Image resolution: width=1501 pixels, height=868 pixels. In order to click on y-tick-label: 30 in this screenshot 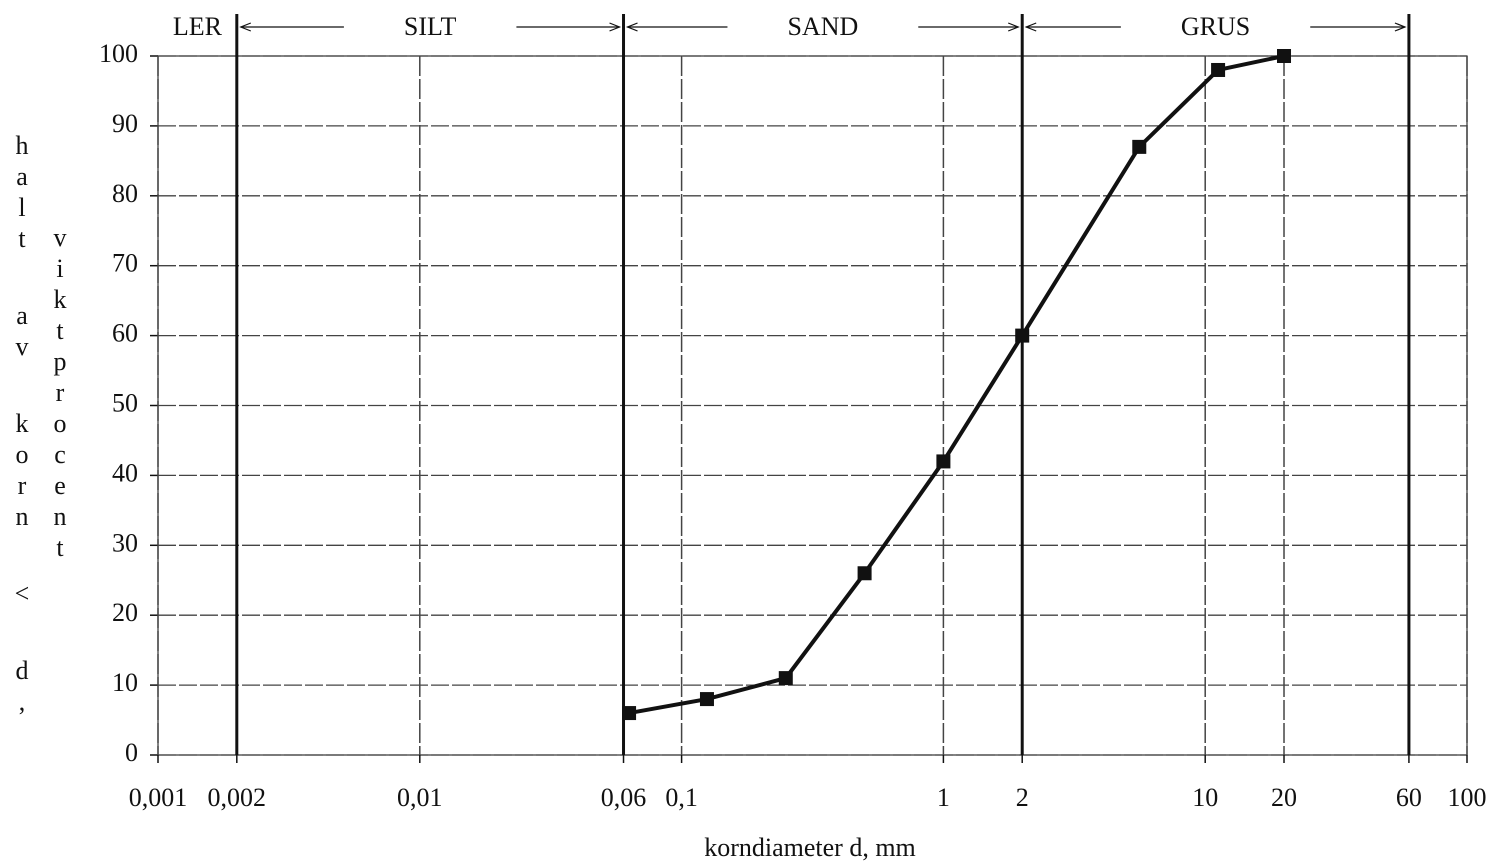, I will do `click(125, 542)`.